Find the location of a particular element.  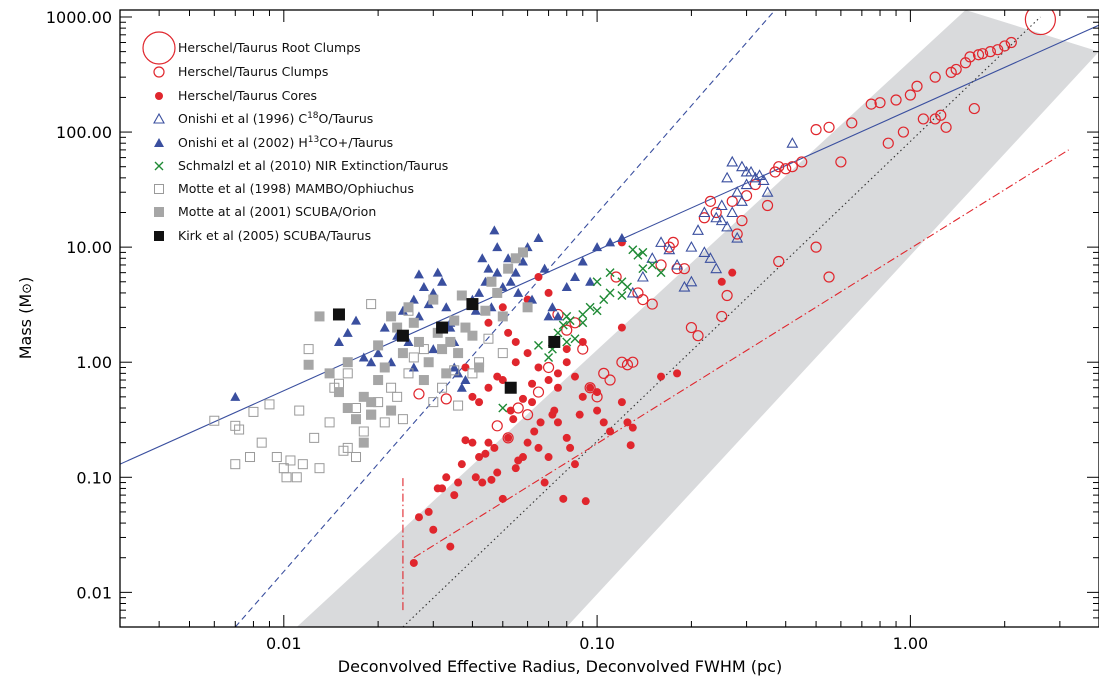

y-tick-label: 0.10 is located at coordinates (94, 477).